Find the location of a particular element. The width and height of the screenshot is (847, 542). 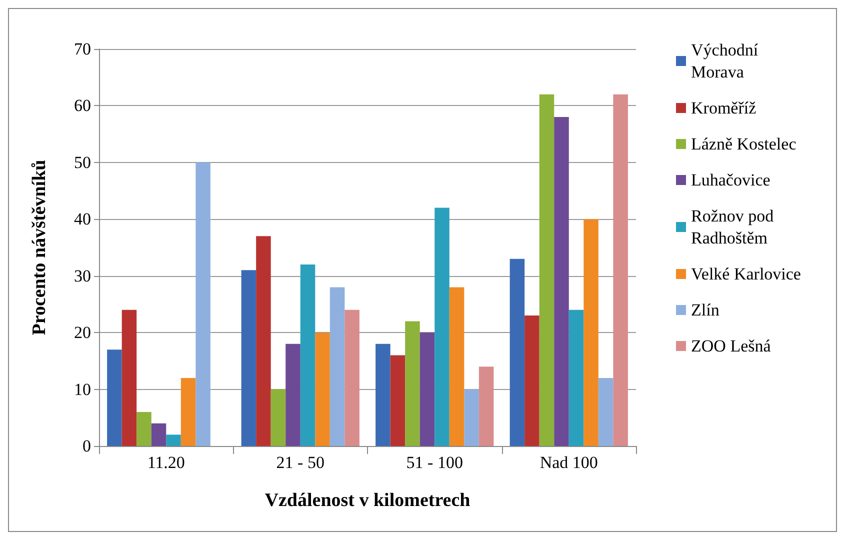

y-tick-label: 0 is located at coordinates (86, 446).